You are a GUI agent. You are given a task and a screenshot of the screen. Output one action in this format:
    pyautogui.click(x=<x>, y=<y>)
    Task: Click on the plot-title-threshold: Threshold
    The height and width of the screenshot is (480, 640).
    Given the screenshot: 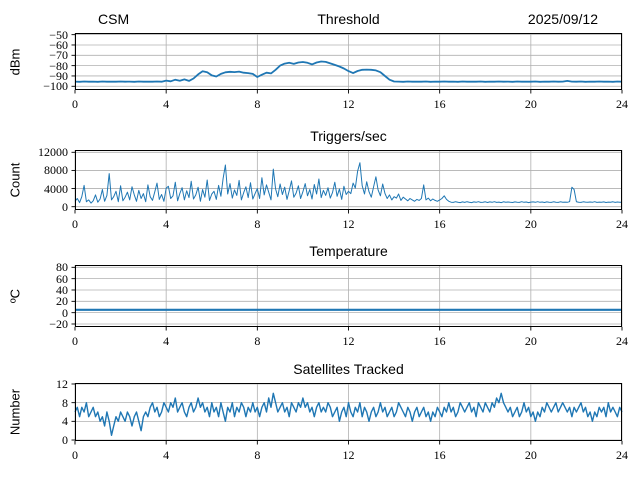 What is the action you would take?
    pyautogui.click(x=348, y=19)
    